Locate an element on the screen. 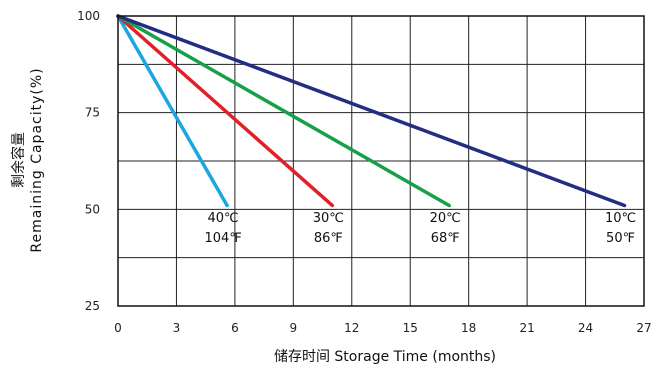 The image size is (652, 372). x-tick-label: 12 is located at coordinates (351, 328).